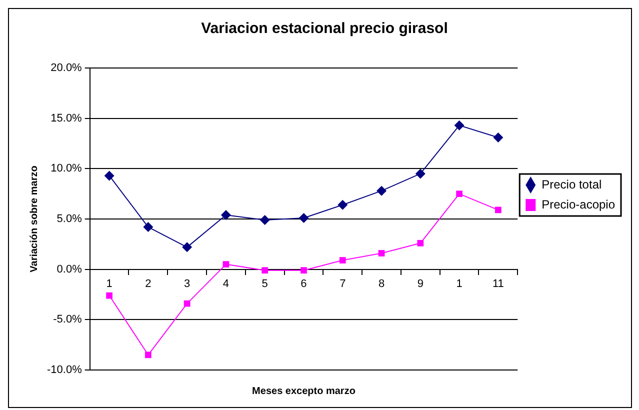  I want to click on y-tick-label: 15.0%, so click(66, 118).